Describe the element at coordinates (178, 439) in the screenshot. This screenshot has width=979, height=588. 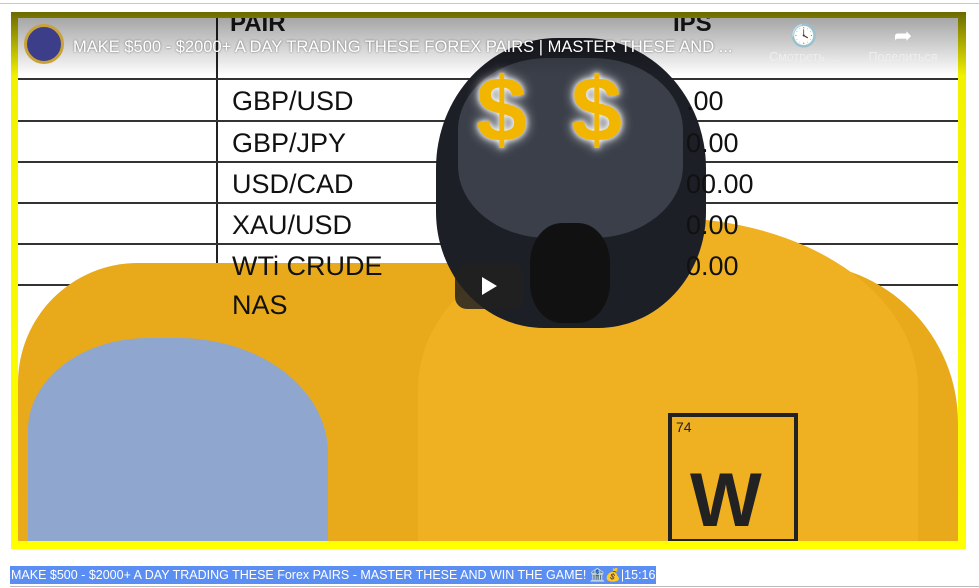
I see `blue-glove` at that location.